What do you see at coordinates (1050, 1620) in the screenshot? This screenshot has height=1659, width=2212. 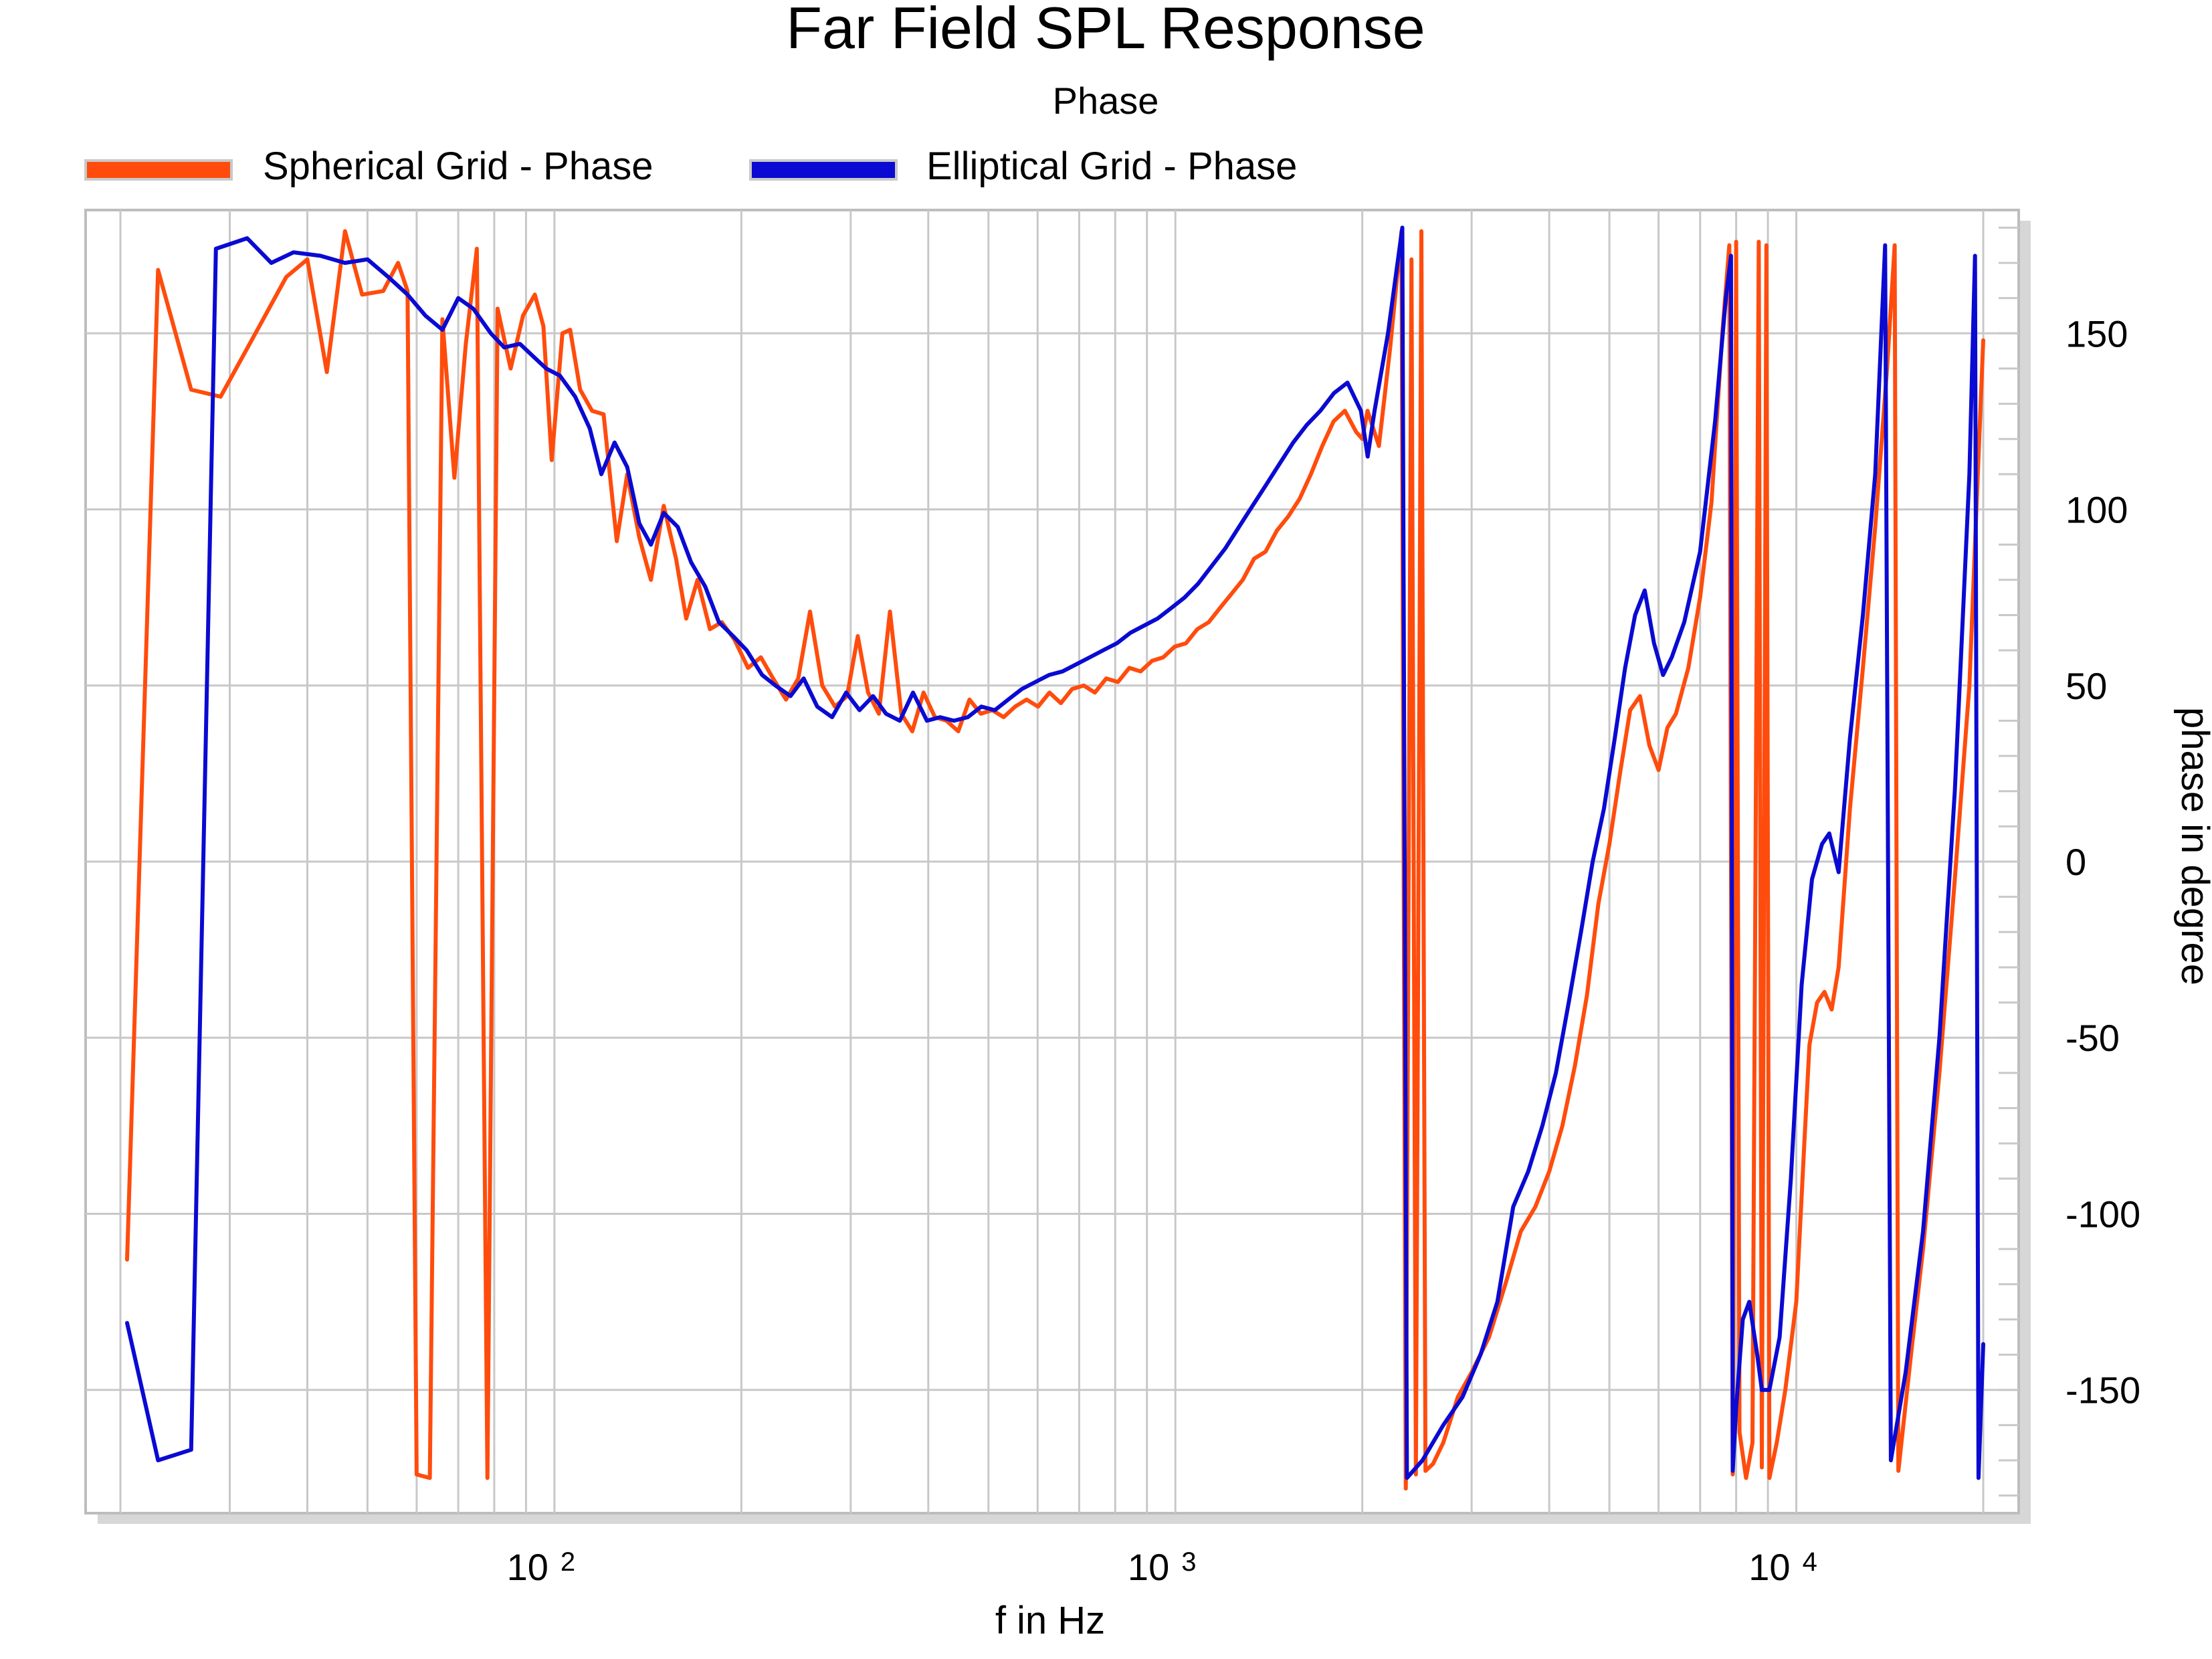 I see `x-axis-label: f in Hz` at bounding box center [1050, 1620].